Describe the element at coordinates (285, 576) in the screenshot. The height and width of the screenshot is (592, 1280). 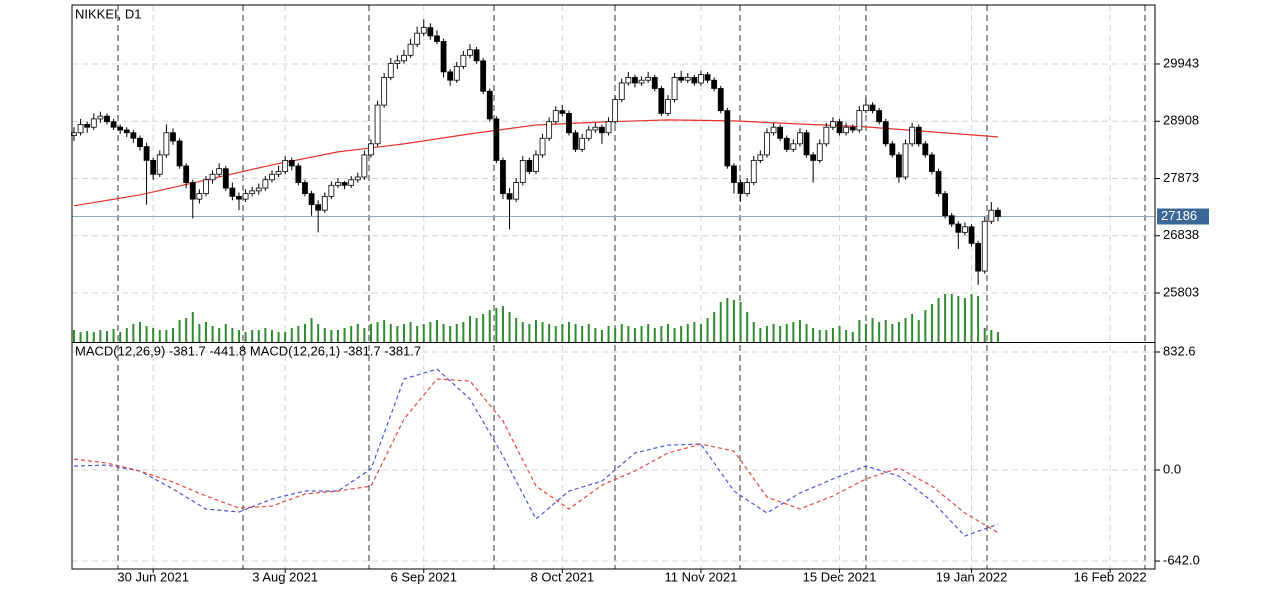
I see `x-tick-label: 3 Aug 2021` at that location.